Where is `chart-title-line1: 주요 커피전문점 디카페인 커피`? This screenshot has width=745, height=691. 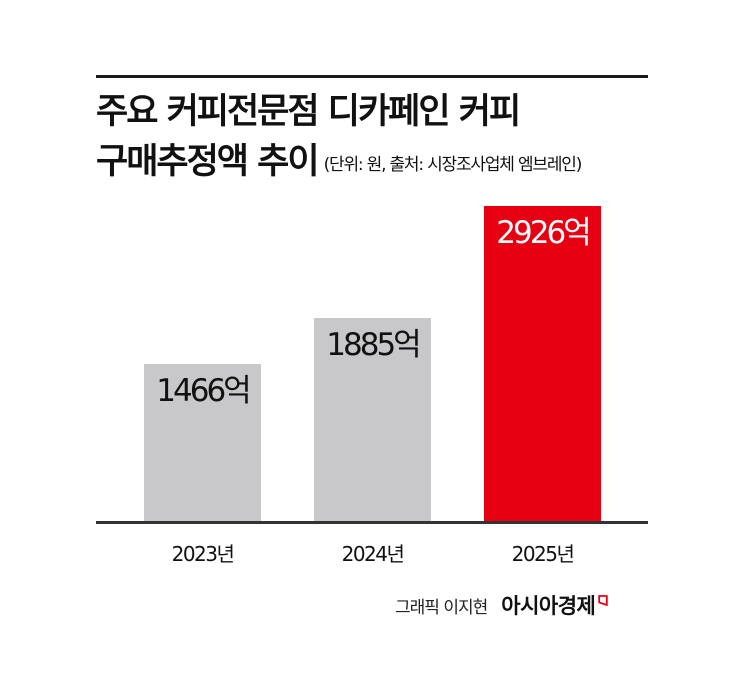
chart-title-line1: 주요 커피전문점 디카페인 커피 is located at coordinates (308, 112).